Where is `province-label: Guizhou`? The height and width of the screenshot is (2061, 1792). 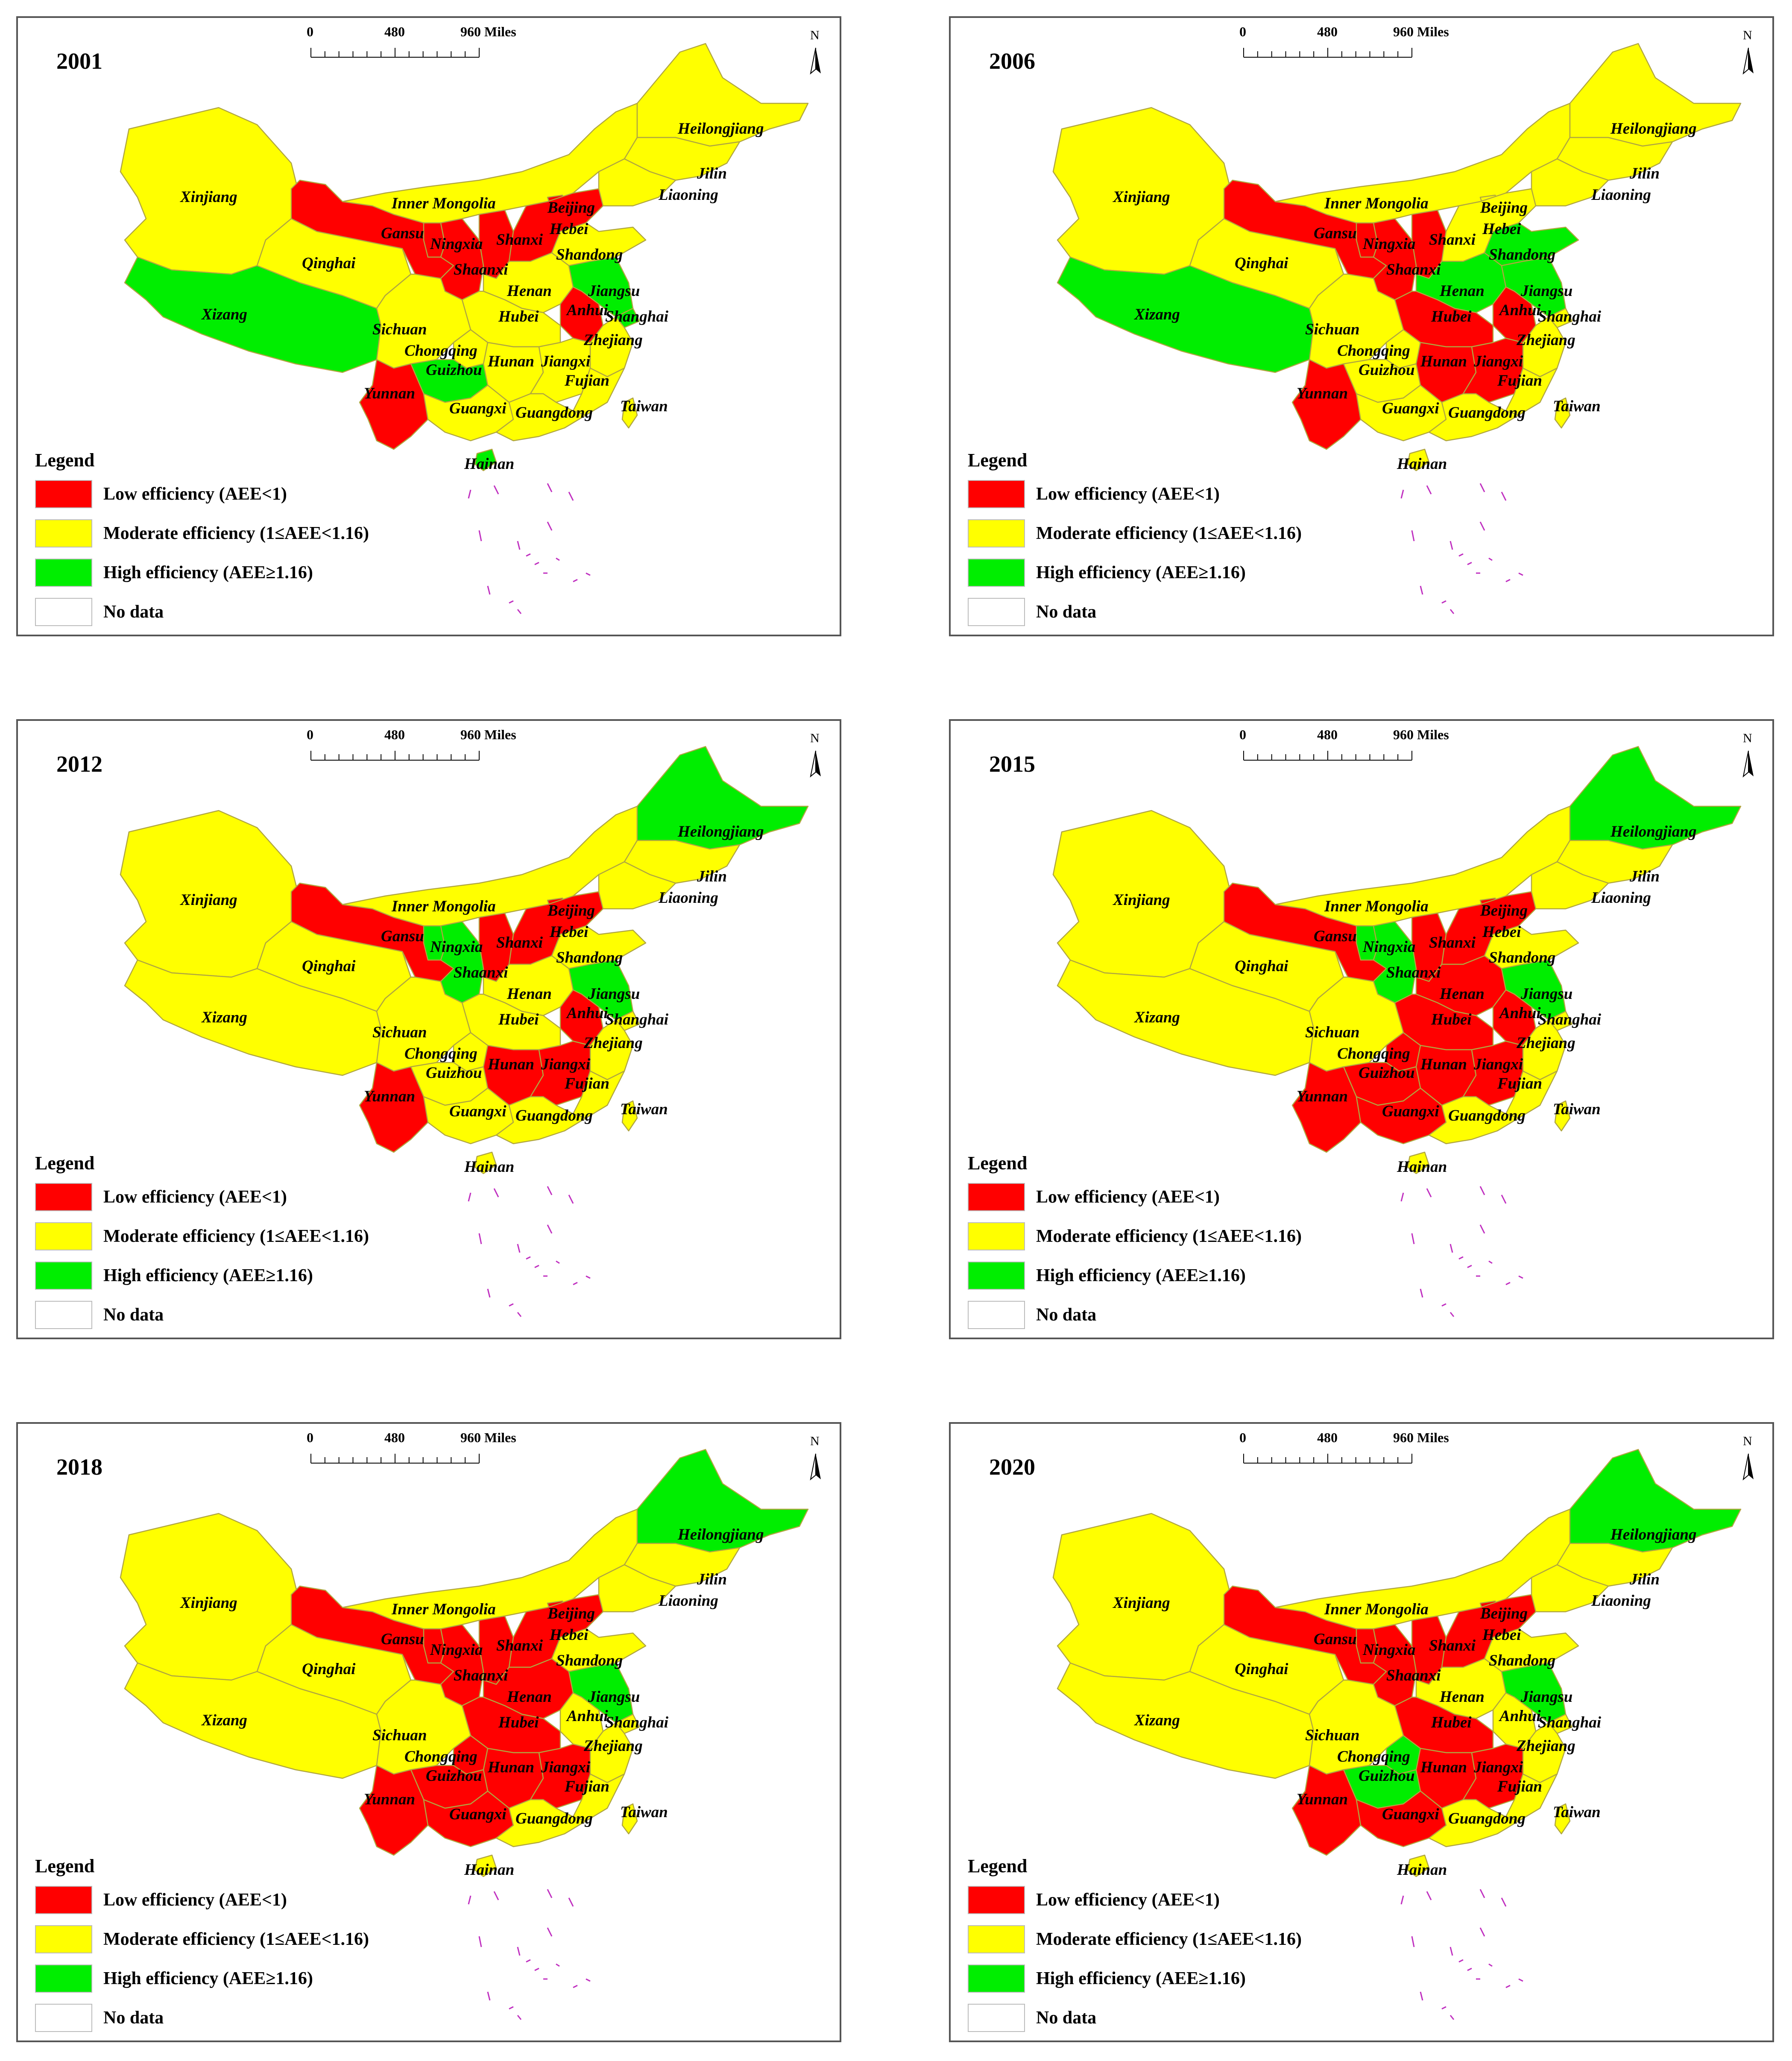 province-label: Guizhou is located at coordinates (454, 1073).